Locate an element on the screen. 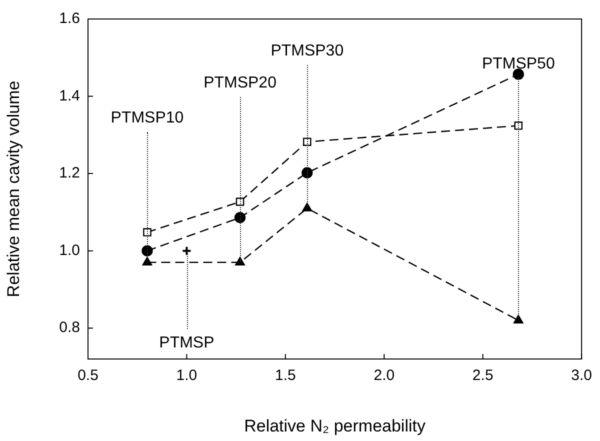 This screenshot has width=600, height=441. x-tick-label: 2.5 is located at coordinates (483, 375).